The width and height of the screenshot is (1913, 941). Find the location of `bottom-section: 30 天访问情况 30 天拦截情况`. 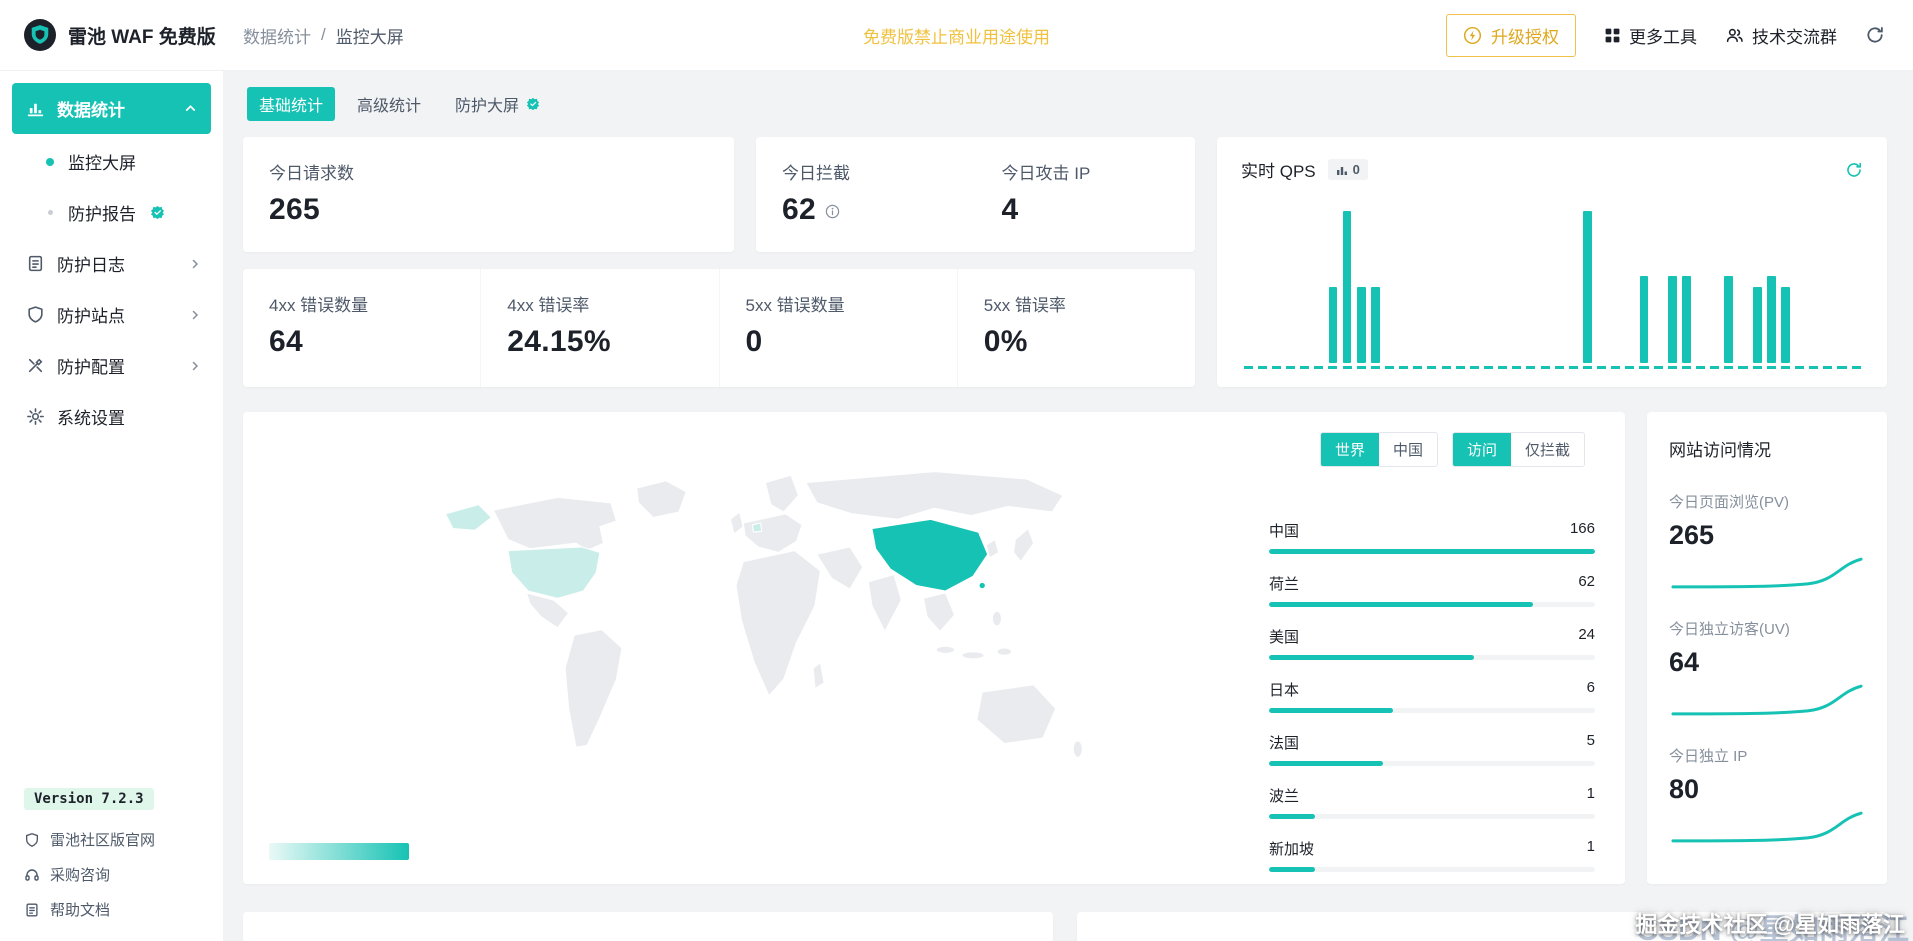

bottom-section: 30 天访问情况 30 天拦截情况 is located at coordinates (1065, 926).